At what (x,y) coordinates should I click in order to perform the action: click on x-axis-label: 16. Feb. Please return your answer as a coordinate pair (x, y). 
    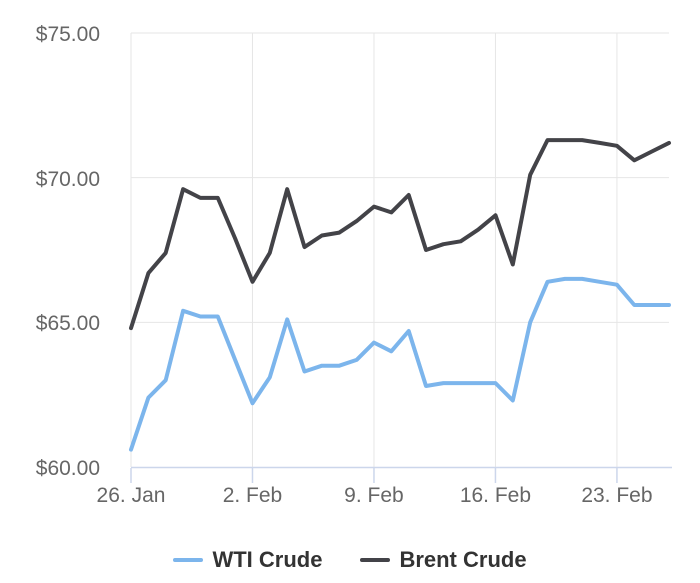
    Looking at the image, I should click on (495, 495).